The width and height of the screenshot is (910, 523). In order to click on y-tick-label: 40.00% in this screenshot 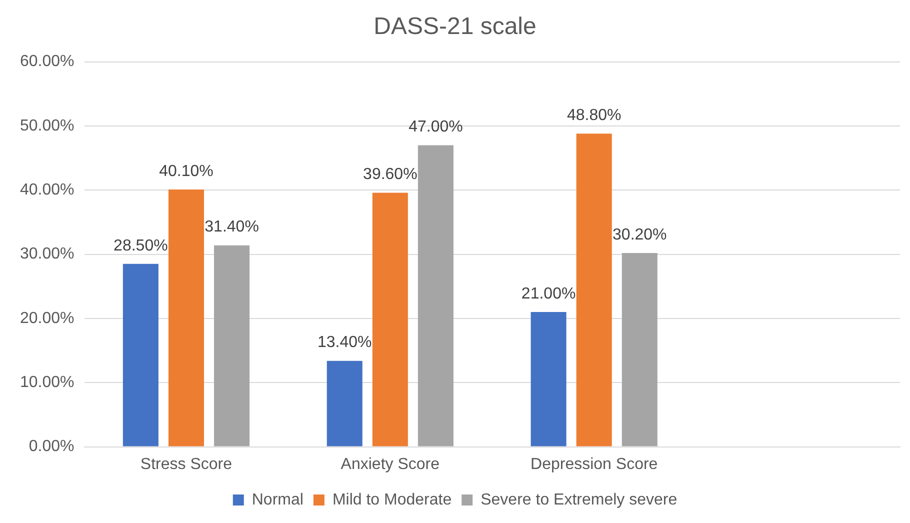, I will do `click(47, 190)`.